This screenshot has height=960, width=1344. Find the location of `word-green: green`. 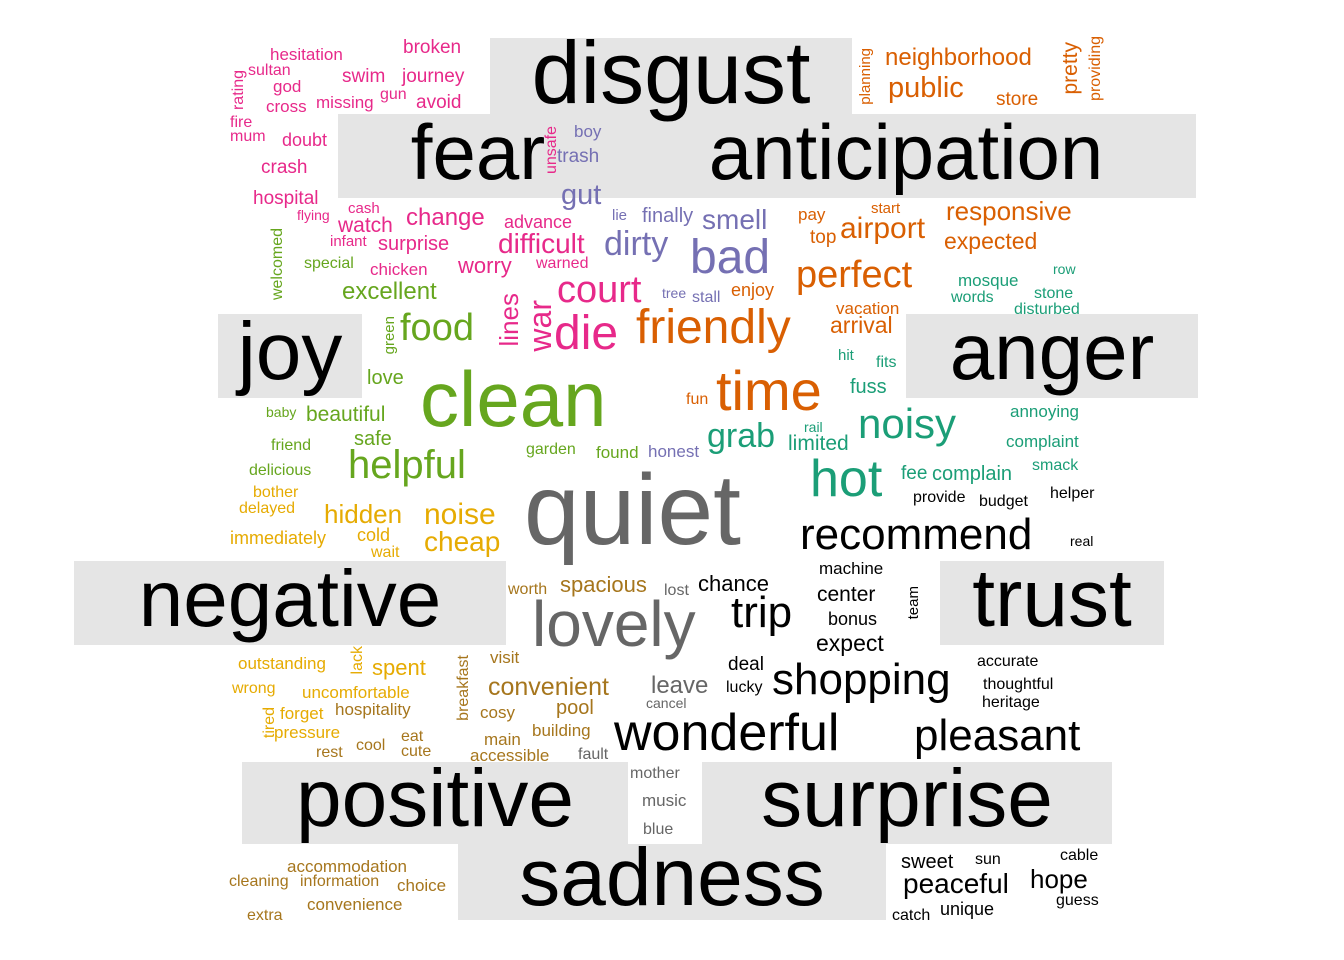

word-green: green is located at coordinates (389, 335).